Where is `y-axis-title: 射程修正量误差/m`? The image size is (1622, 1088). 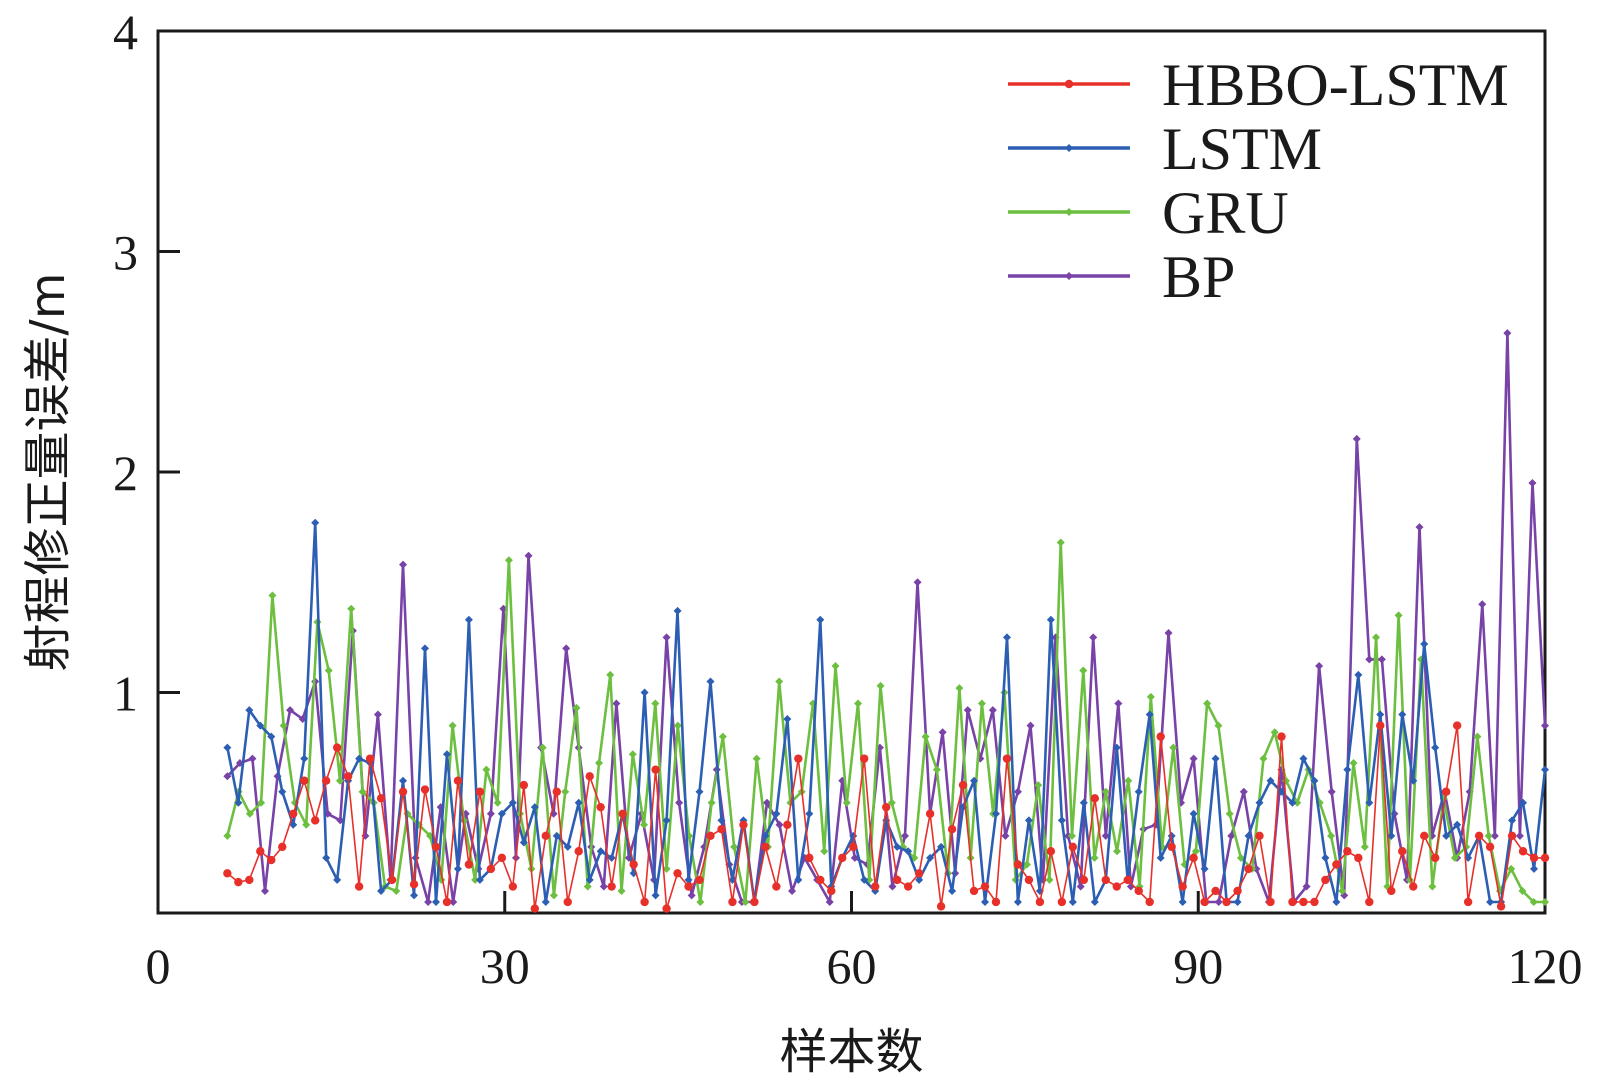 y-axis-title: 射程修正量误差/m is located at coordinates (48, 472).